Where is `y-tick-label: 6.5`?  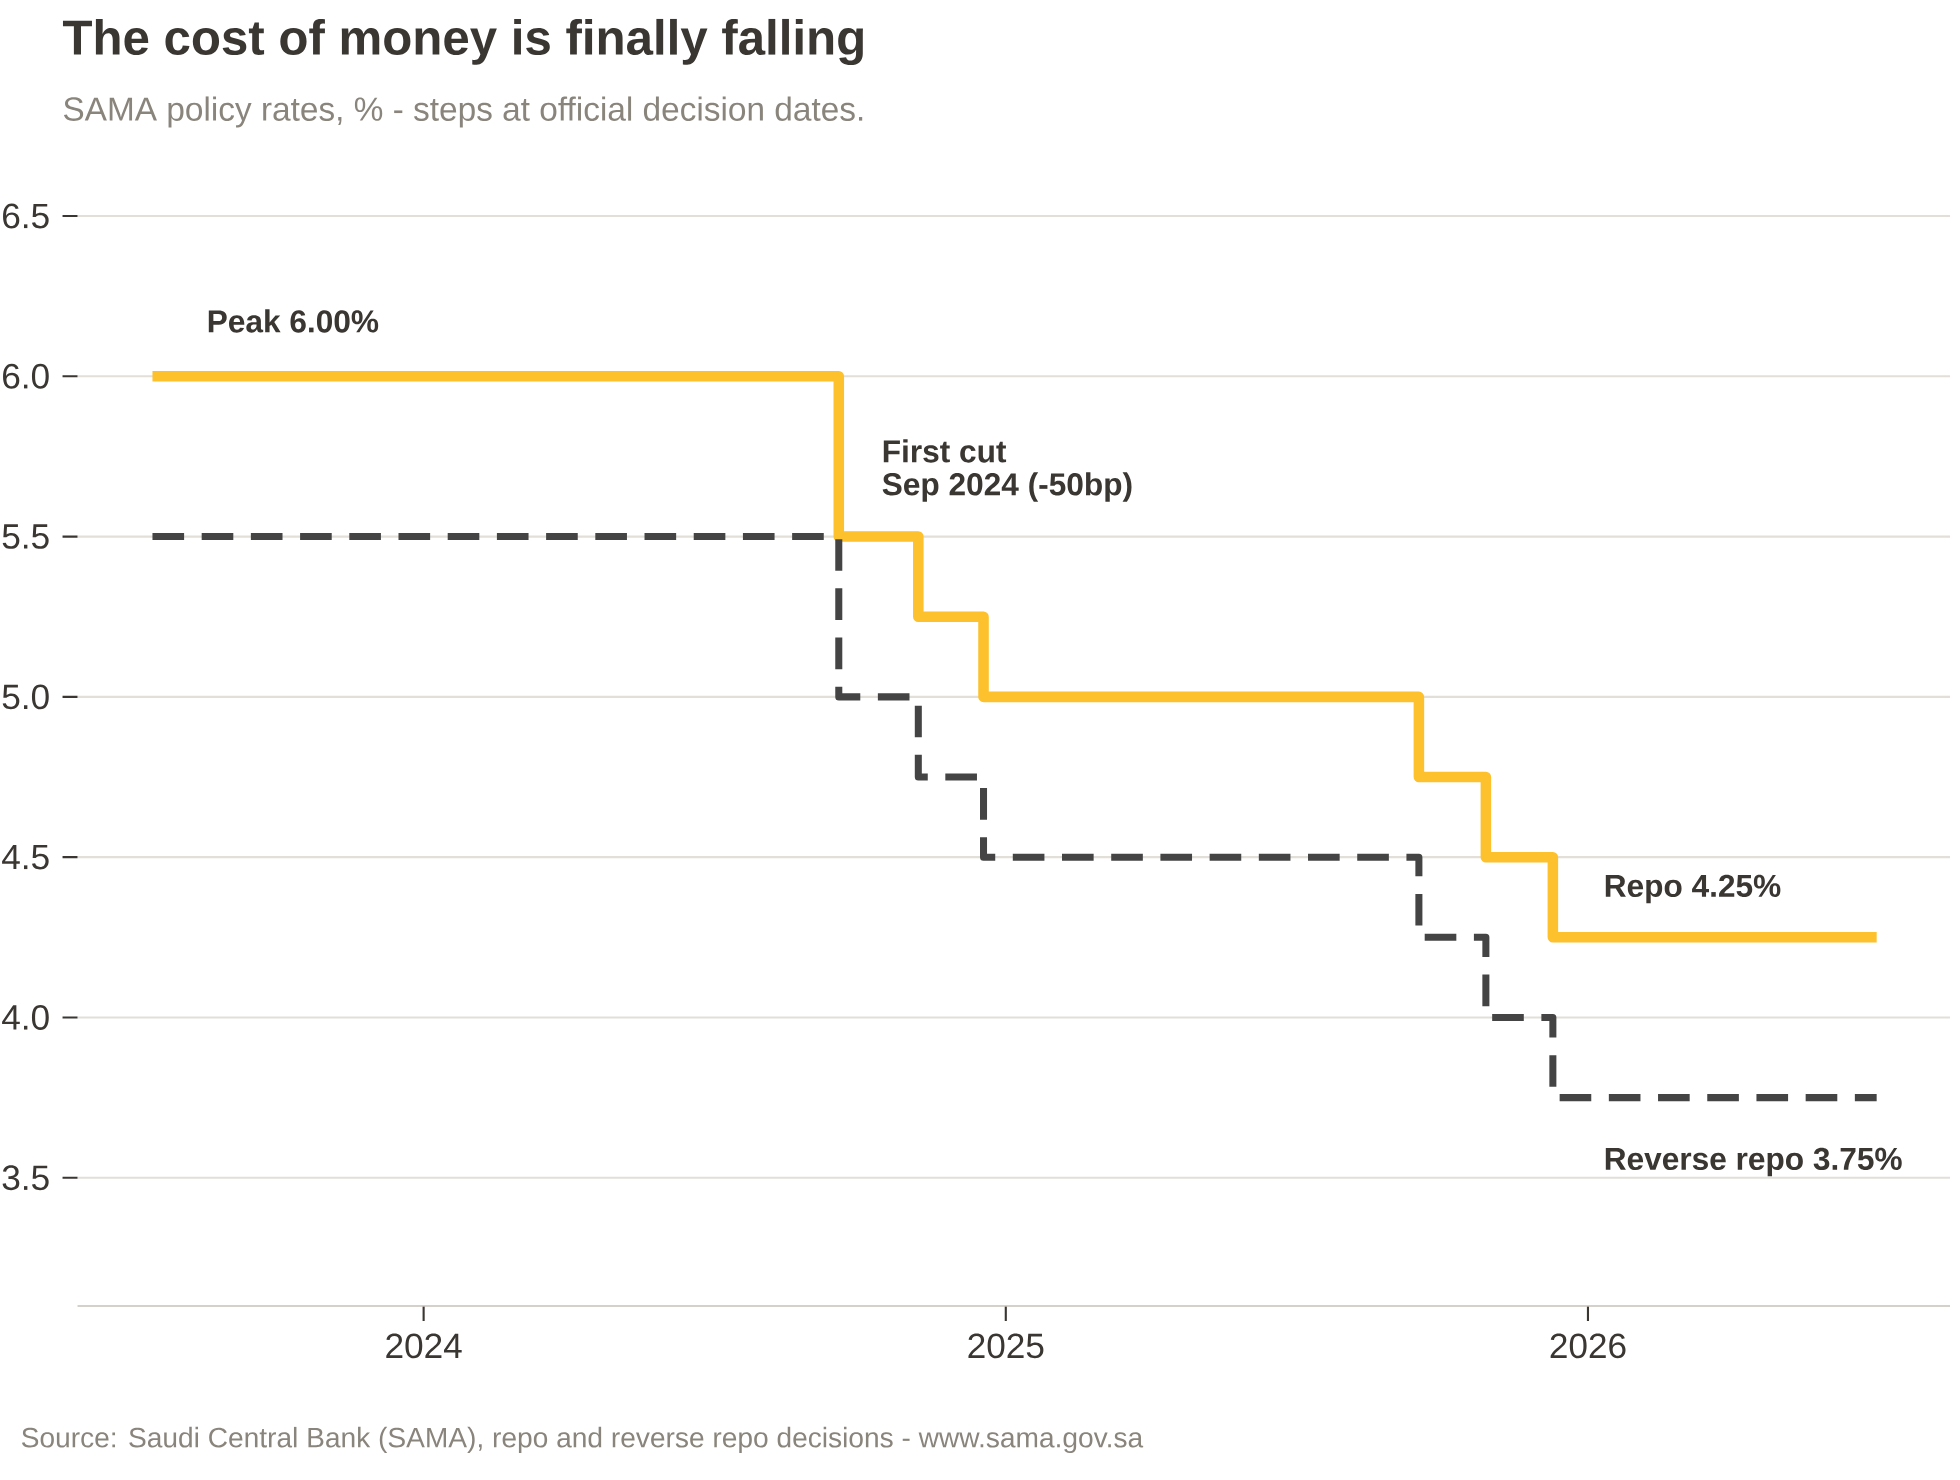
y-tick-label: 6.5 is located at coordinates (26, 216).